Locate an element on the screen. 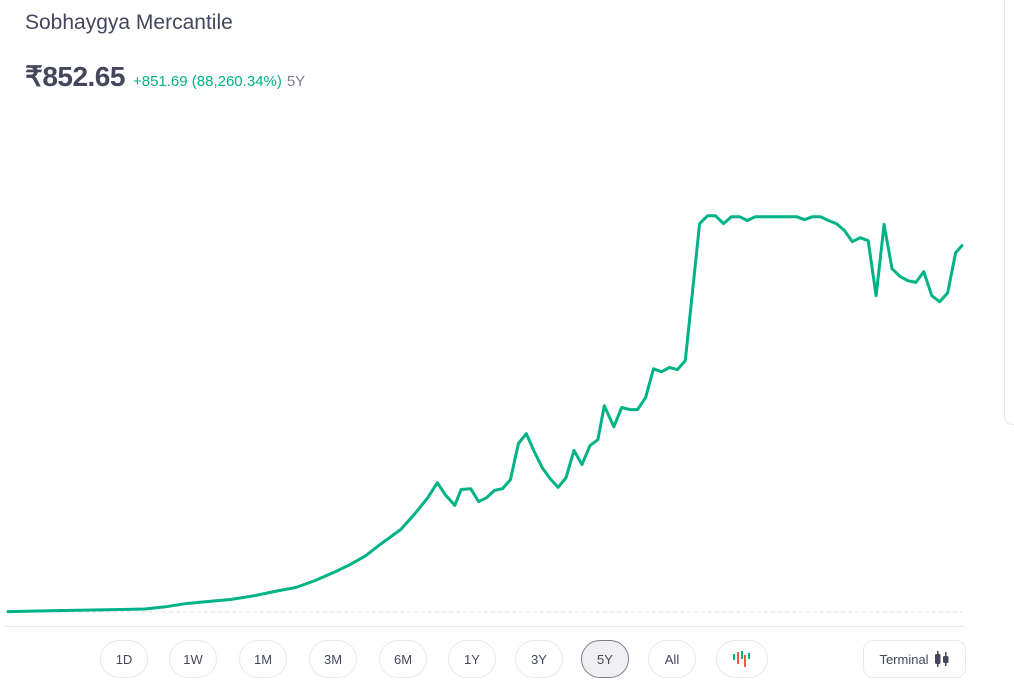 This screenshot has height=700, width=1014. chart-type-toggle-button is located at coordinates (742, 659).